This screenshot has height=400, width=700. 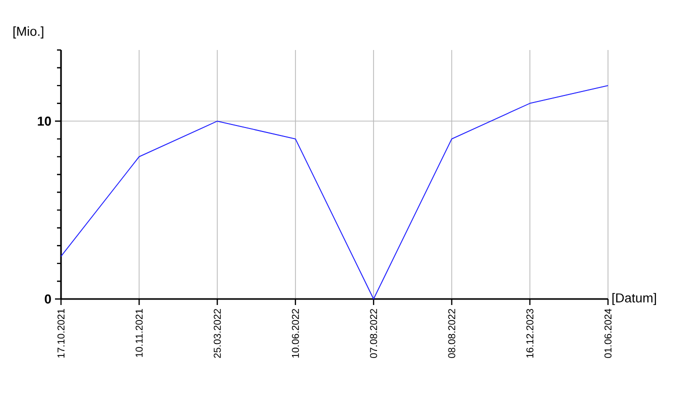 What do you see at coordinates (608, 333) in the screenshot?
I see `x-tick-label: 01.06.2024` at bounding box center [608, 333].